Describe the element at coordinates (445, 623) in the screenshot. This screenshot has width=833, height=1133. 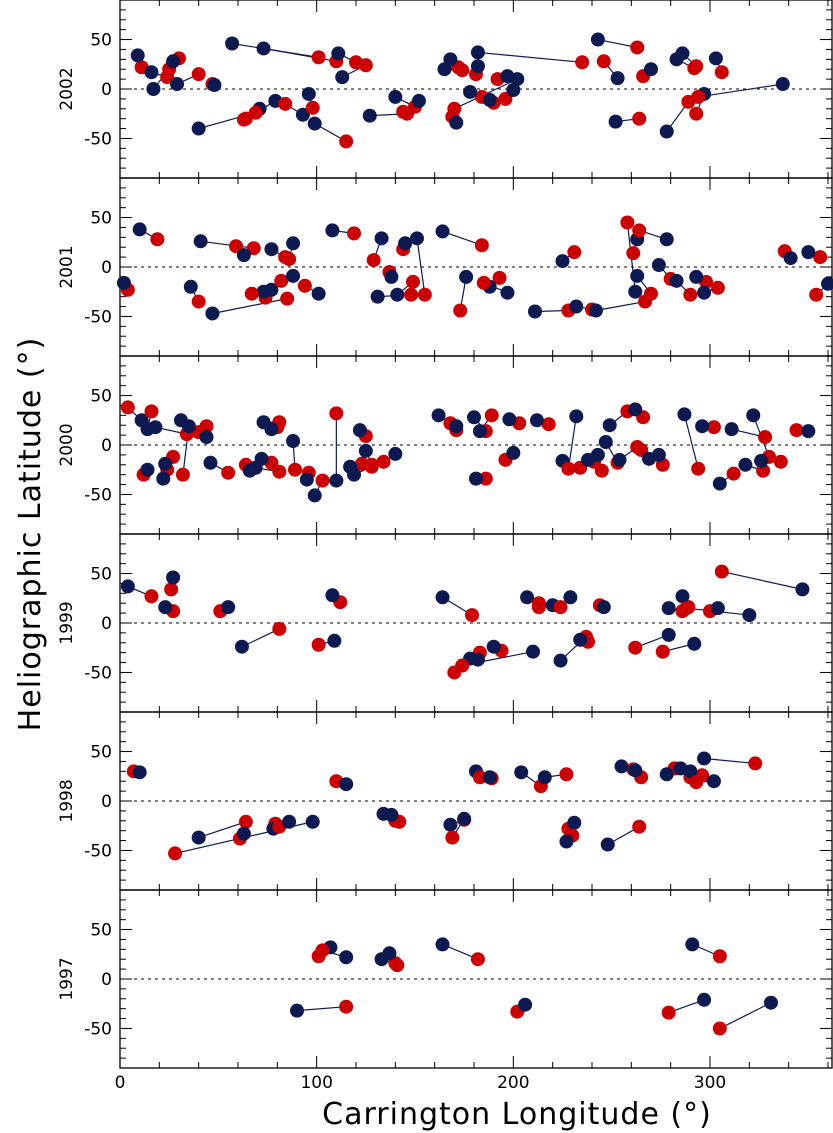
I see `panel-1999: -50 0 50 1999` at that location.